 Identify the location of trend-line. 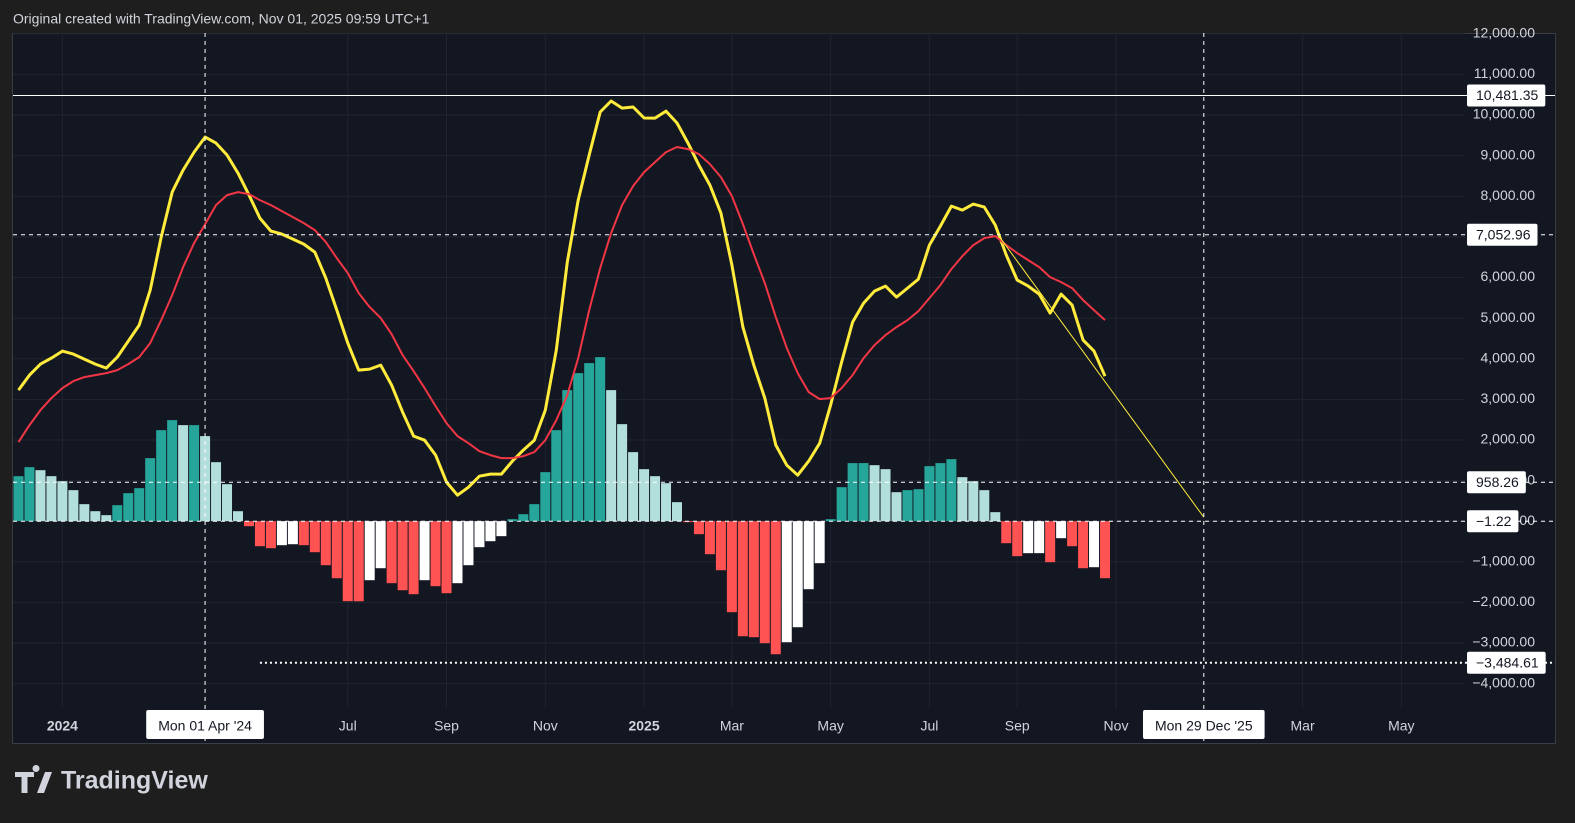
(1102, 377).